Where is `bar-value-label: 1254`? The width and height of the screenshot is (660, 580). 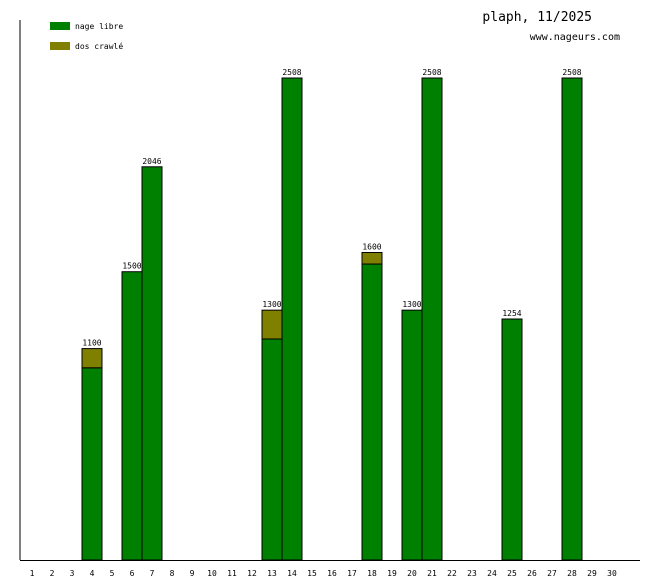
bar-value-label: 1254 is located at coordinates (511, 313).